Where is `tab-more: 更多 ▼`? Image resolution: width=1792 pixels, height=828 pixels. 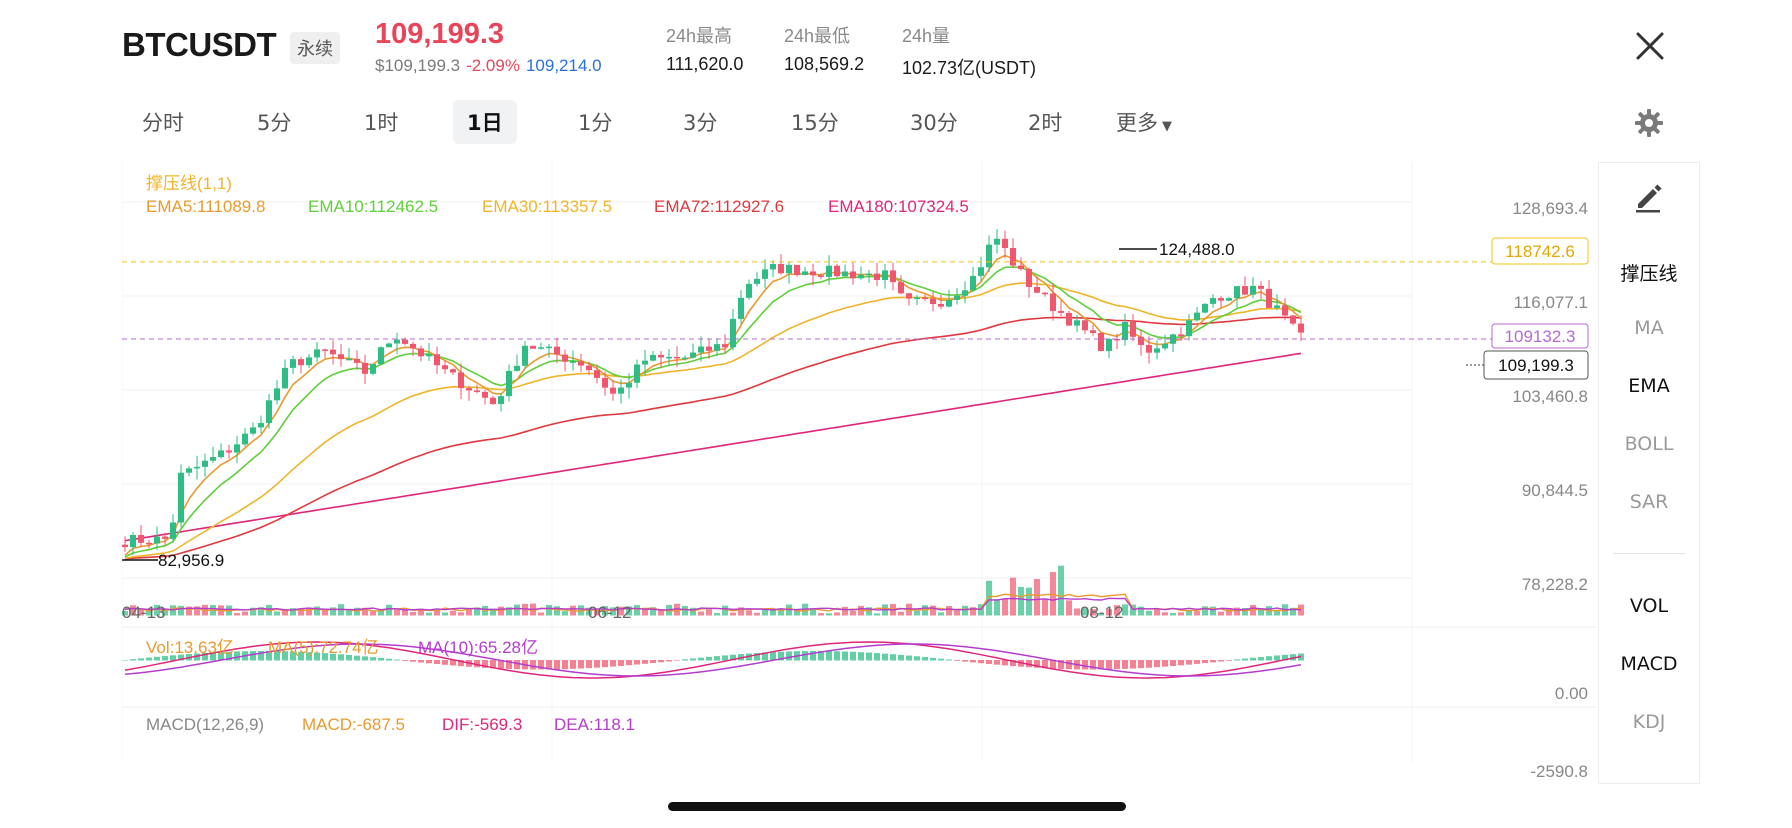
tab-more: 更多 ▼ is located at coordinates (1144, 122).